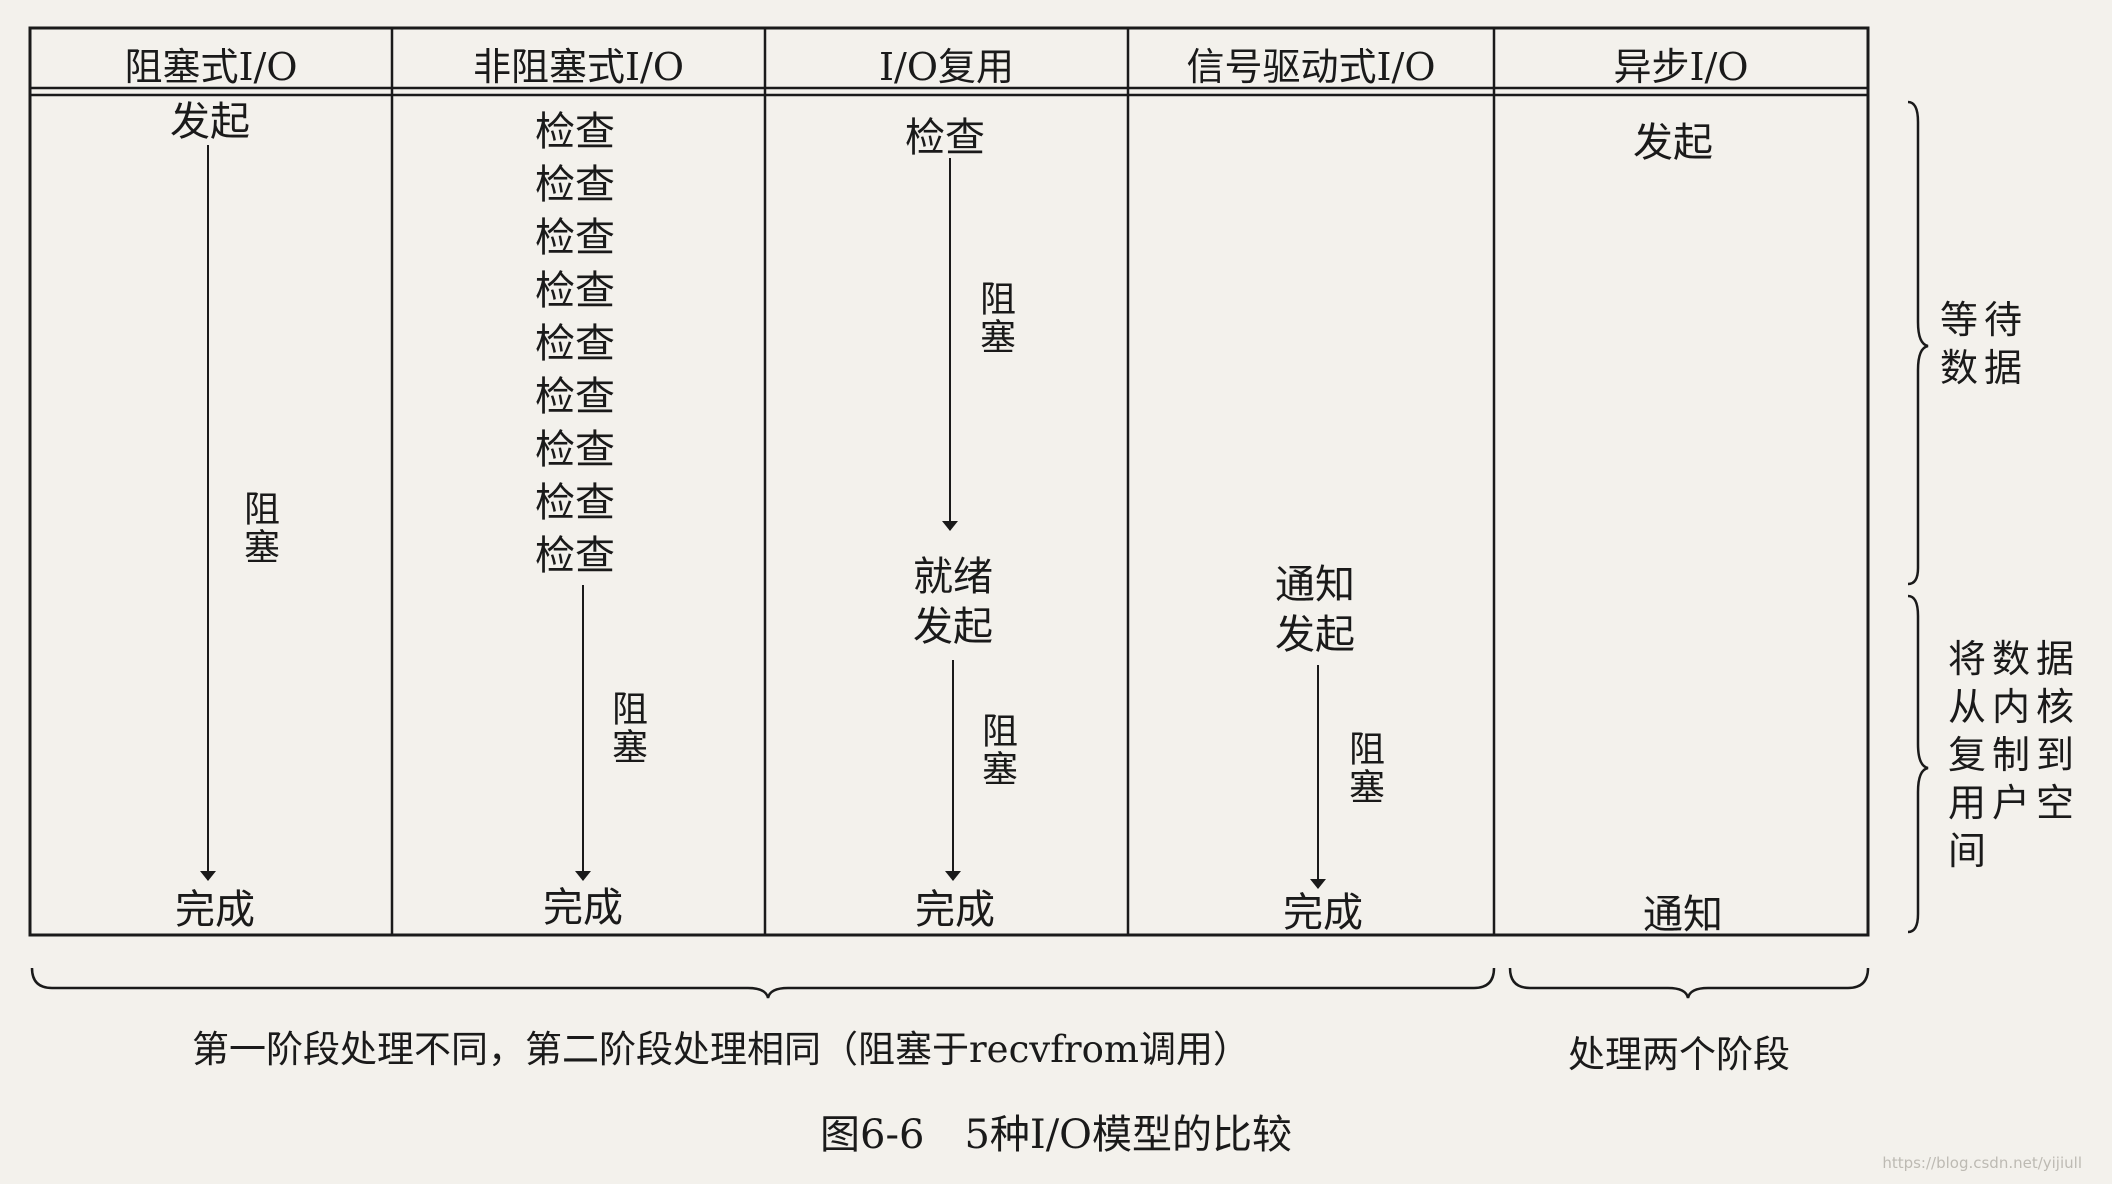 The height and width of the screenshot is (1184, 2112). I want to click on col4-start-label: 发起, so click(1315, 635).